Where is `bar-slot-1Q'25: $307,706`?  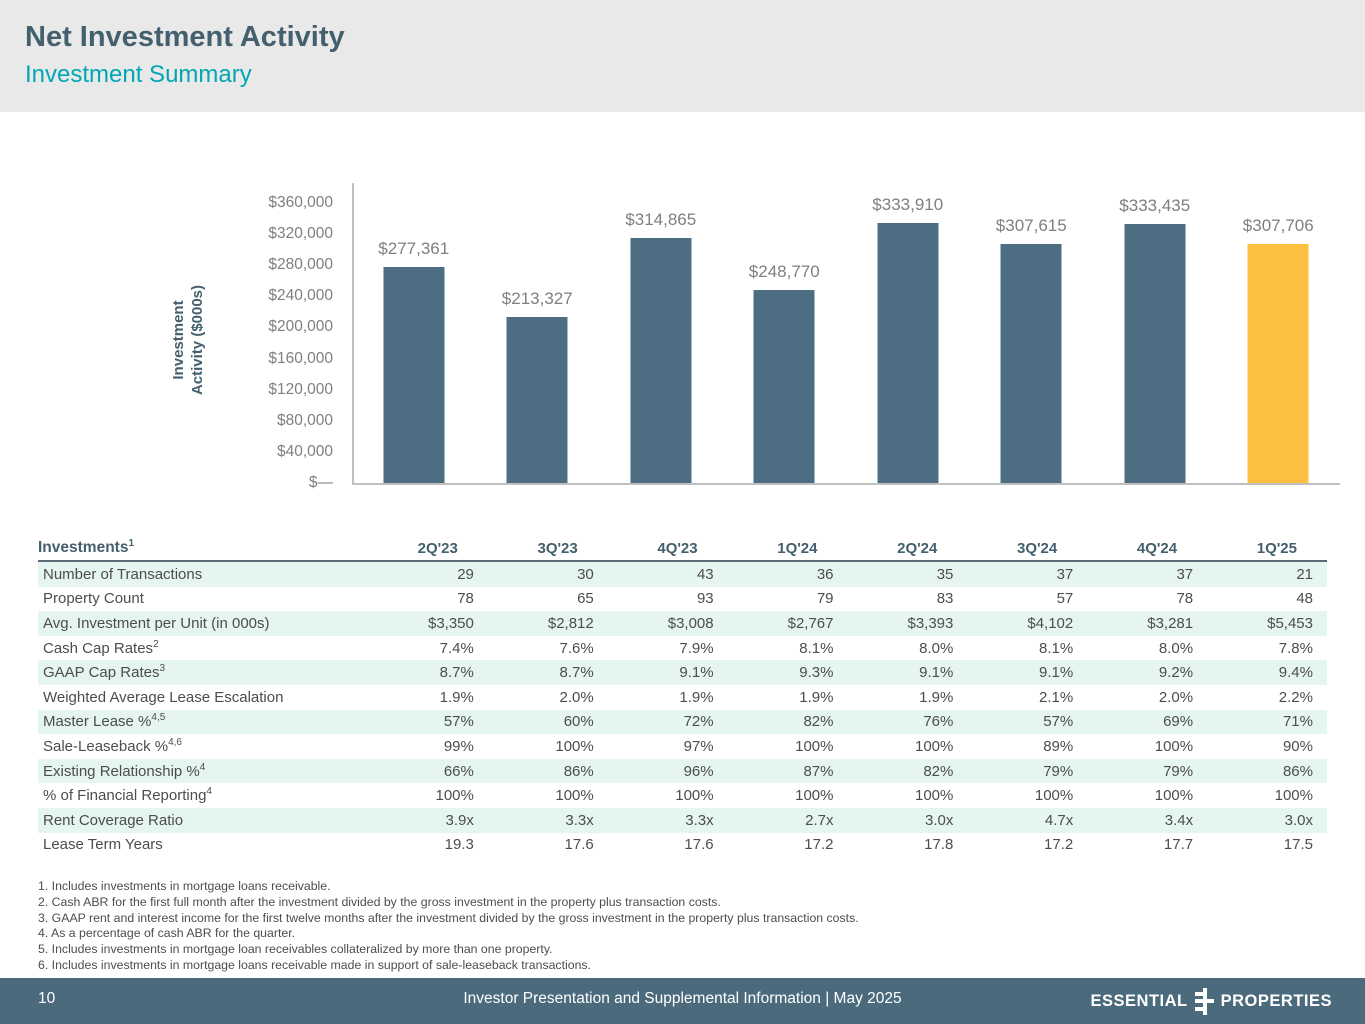 bar-slot-1Q'25: $307,706 is located at coordinates (1279, 333).